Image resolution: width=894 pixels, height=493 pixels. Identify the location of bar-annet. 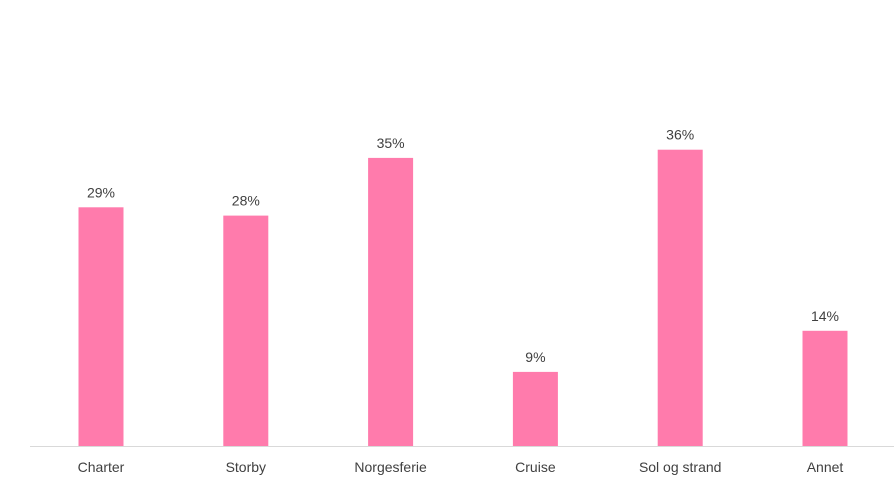
(825, 388).